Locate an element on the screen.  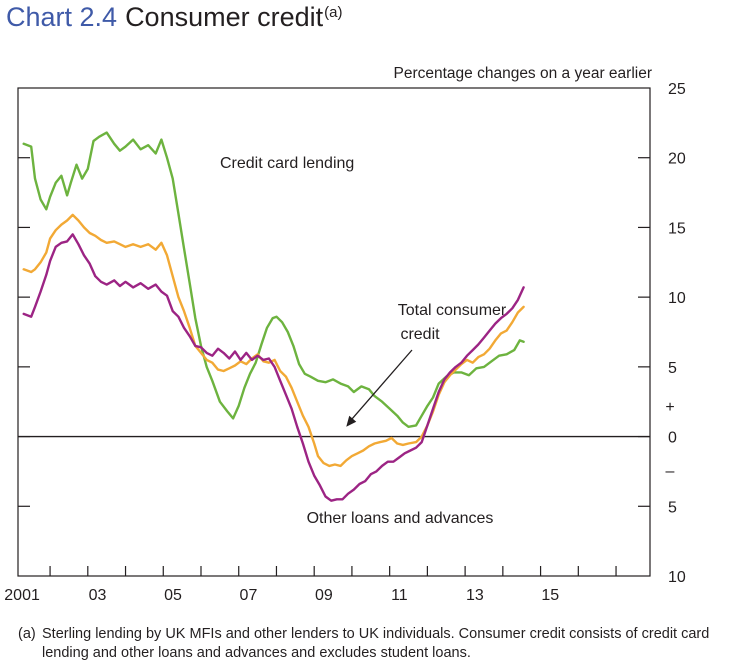
x-tick-label: 09 is located at coordinates (324, 595).